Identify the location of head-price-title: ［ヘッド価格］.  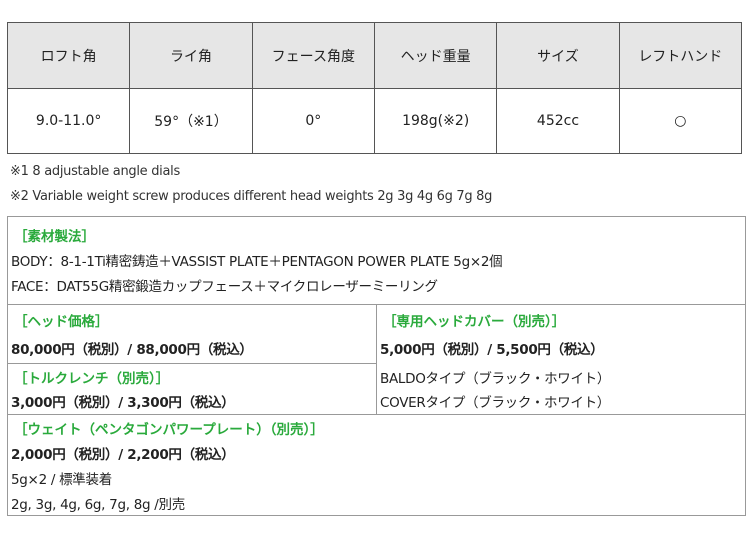
(61, 322).